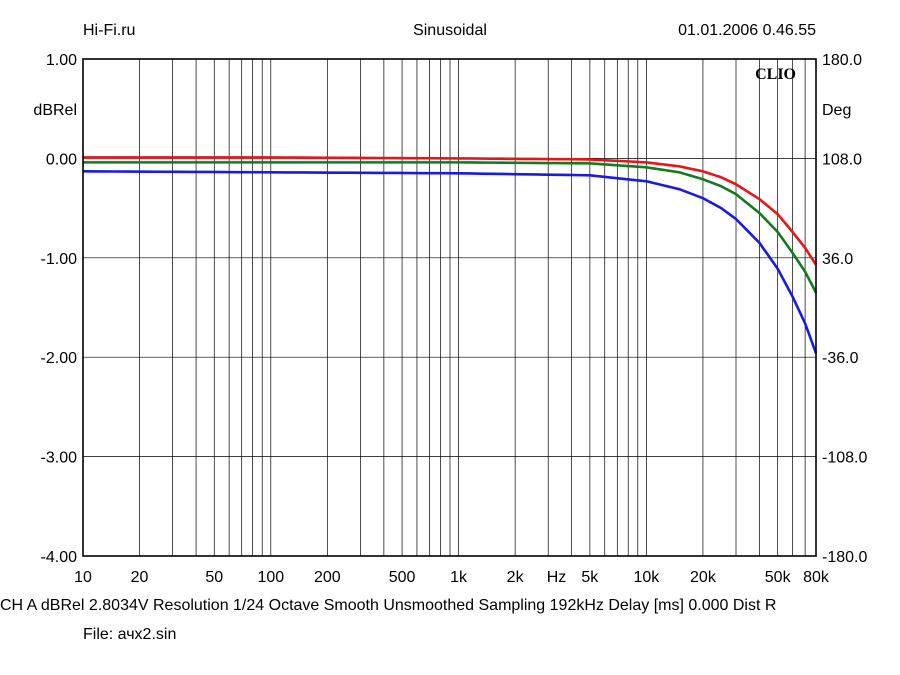 The width and height of the screenshot is (900, 675). Describe the element at coordinates (59, 259) in the screenshot. I see `y-tick-label: -1.00` at that location.